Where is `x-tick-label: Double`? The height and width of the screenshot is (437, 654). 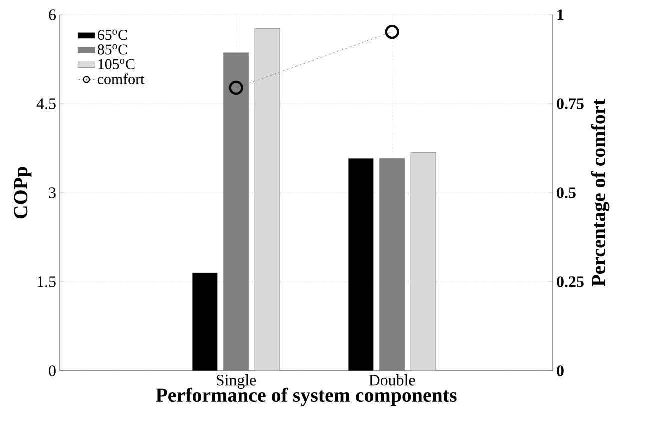
x-tick-label: Double is located at coordinates (392, 380).